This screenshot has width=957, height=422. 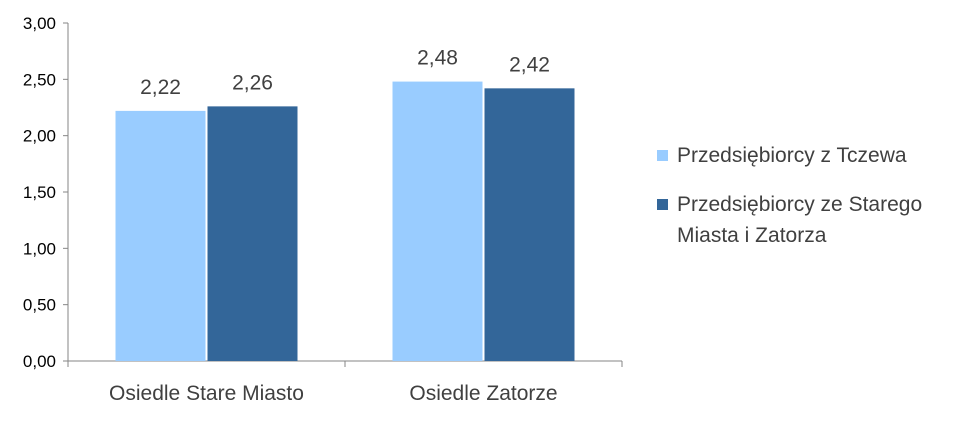 What do you see at coordinates (39, 305) in the screenshot?
I see `y-tick-label: 0,50` at bounding box center [39, 305].